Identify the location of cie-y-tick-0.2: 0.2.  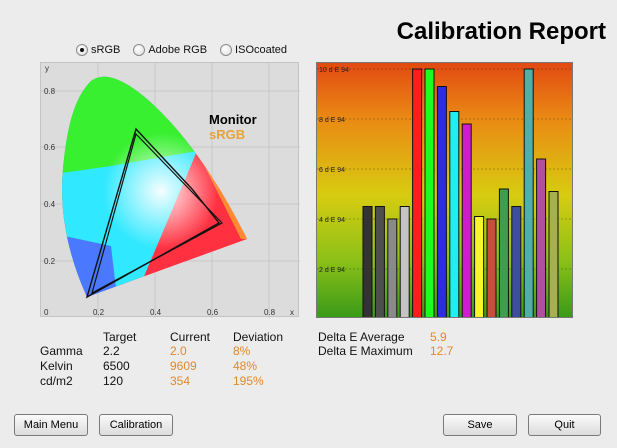
(50, 261).